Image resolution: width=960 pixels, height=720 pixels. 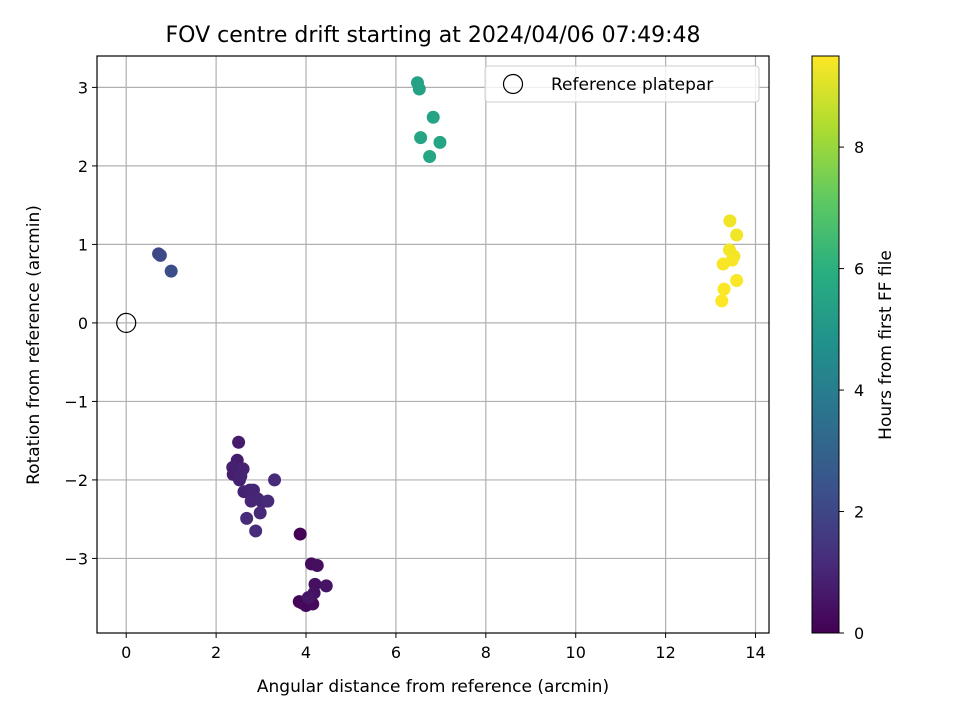 I want to click on colorbar-tick-label: 8, so click(x=859, y=147).